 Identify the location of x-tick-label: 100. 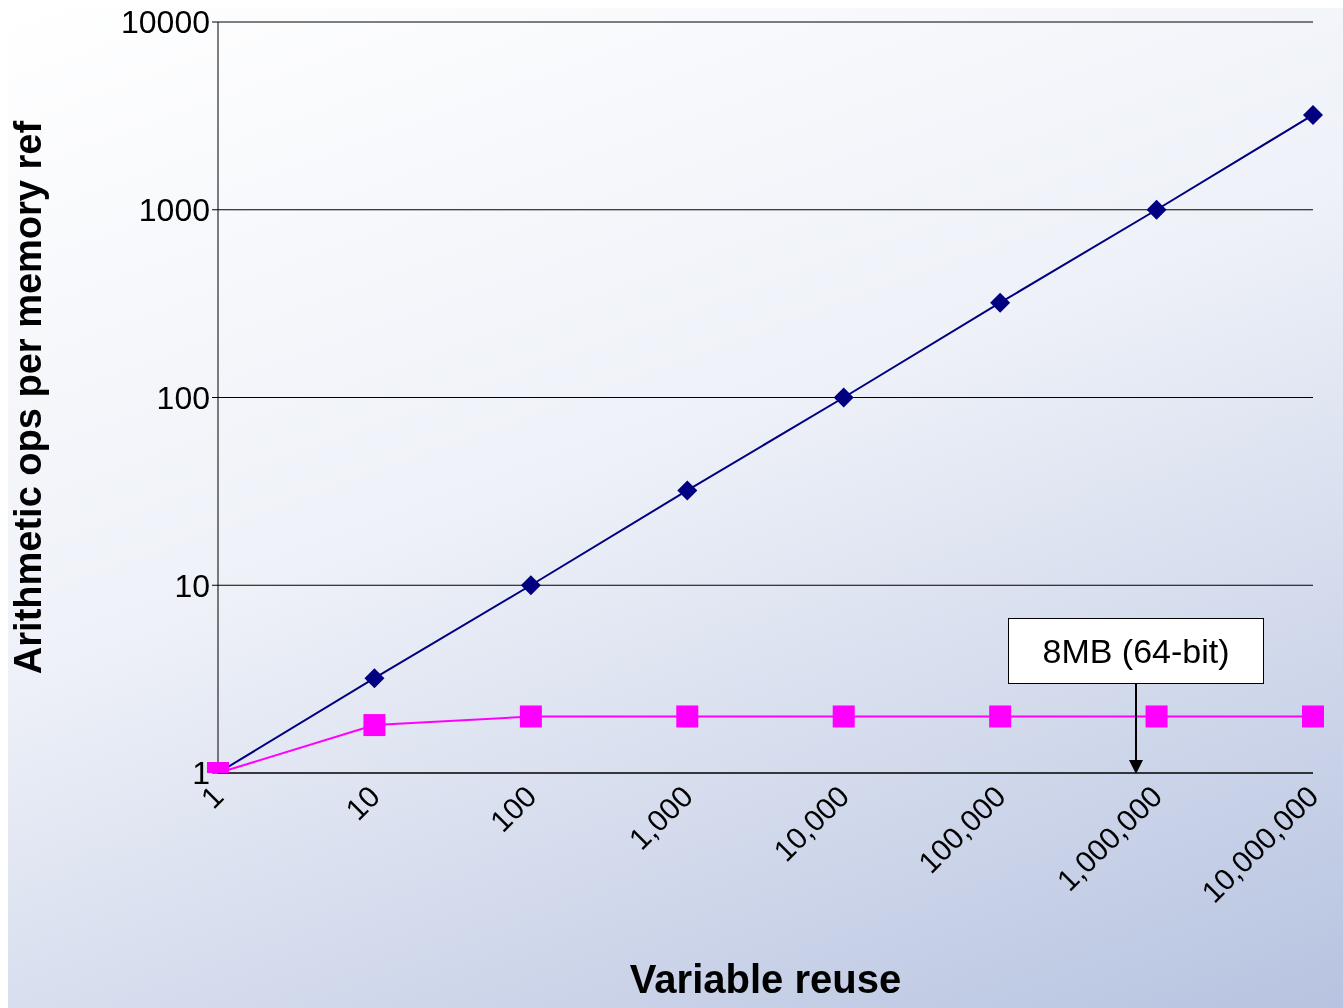
(513, 809).